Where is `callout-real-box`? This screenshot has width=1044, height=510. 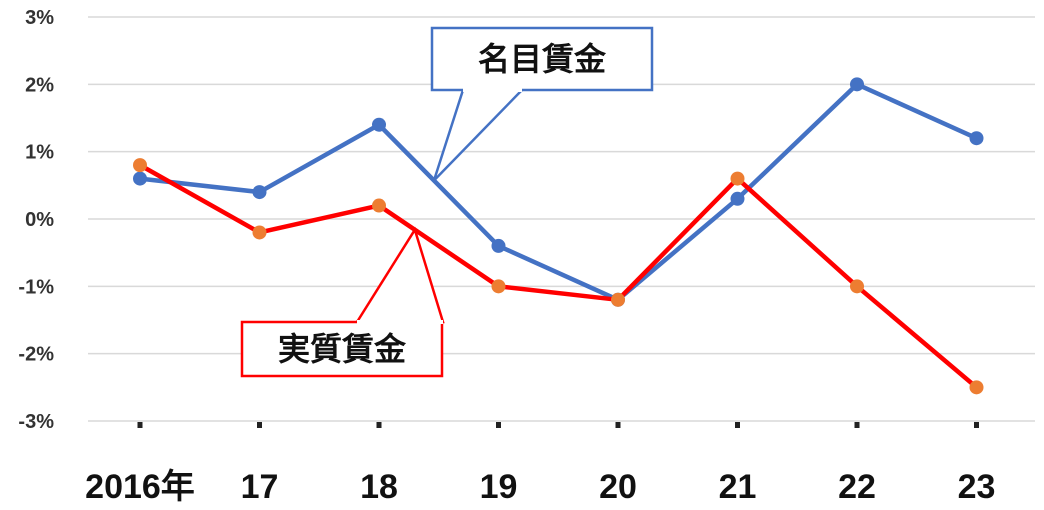 callout-real-box is located at coordinates (342, 349).